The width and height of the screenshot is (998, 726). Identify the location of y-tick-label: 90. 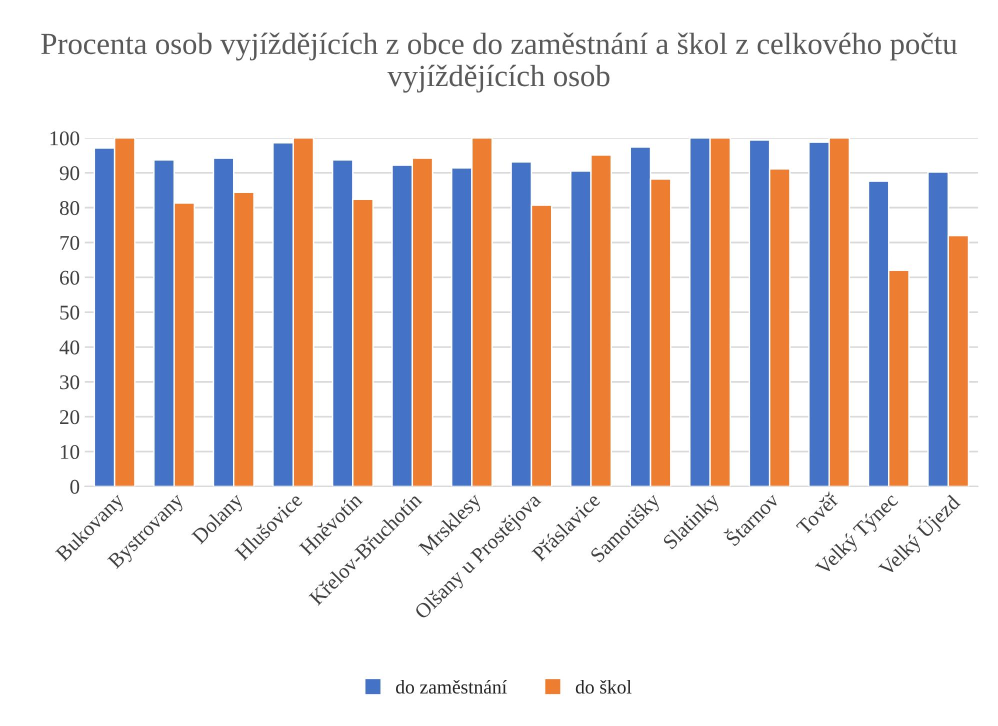
(70, 173).